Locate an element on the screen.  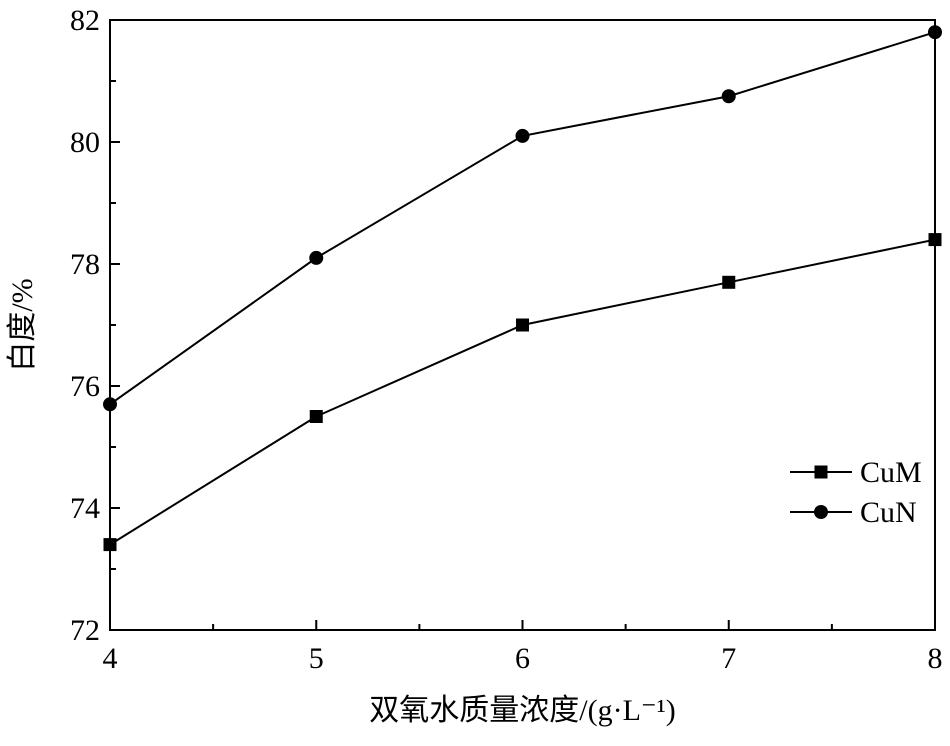
legend-item-cun: CuN is located at coordinates (853, 512).